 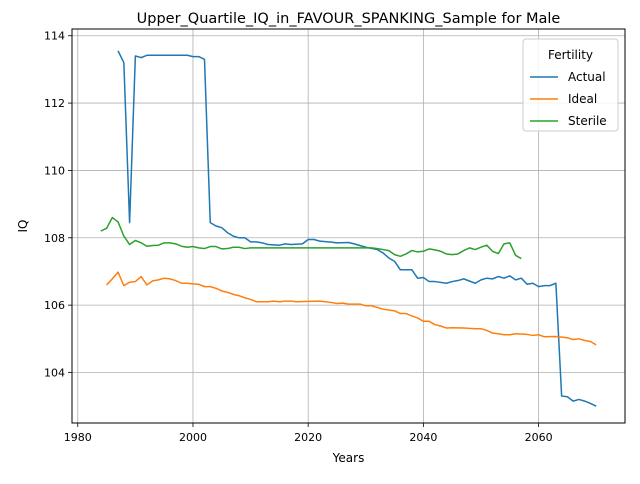 I want to click on y-tick-label: 108, so click(x=54, y=238).